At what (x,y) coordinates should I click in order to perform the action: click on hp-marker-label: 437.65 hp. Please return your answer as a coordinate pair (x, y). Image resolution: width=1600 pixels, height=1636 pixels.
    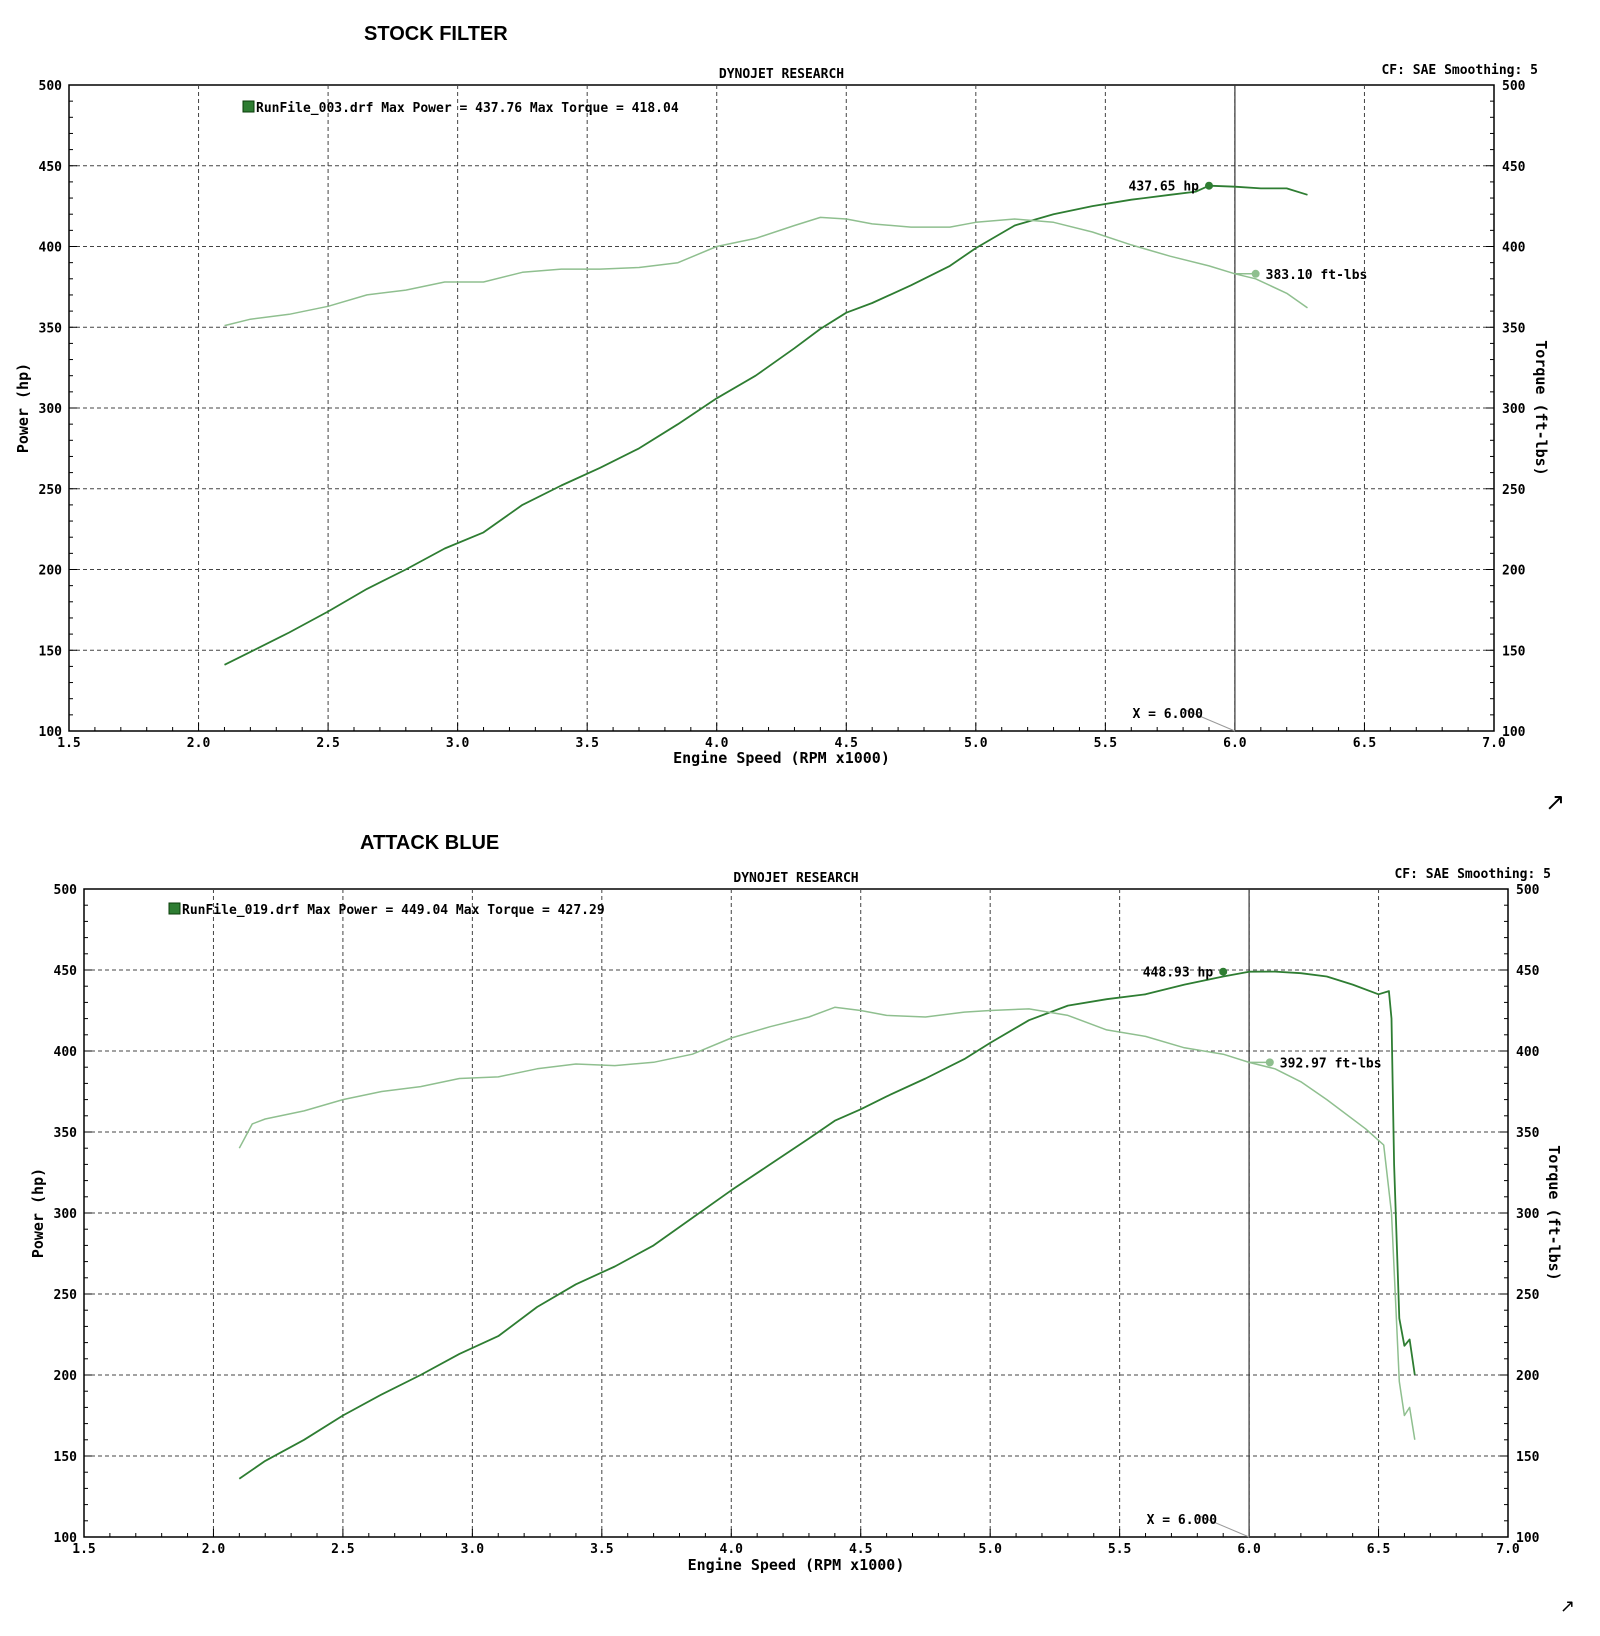
    Looking at the image, I should click on (1164, 187).